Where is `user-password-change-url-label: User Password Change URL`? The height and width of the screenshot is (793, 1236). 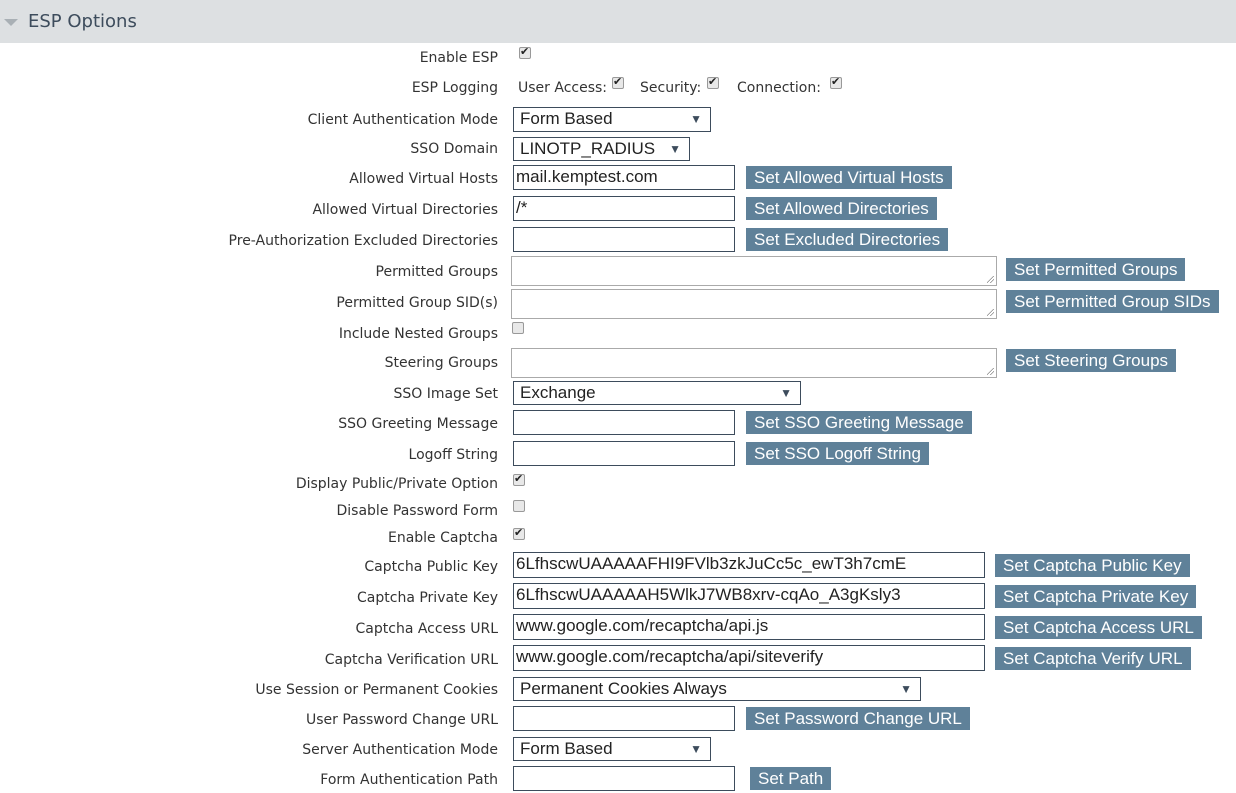
user-password-change-url-label: User Password Change URL is located at coordinates (401, 720).